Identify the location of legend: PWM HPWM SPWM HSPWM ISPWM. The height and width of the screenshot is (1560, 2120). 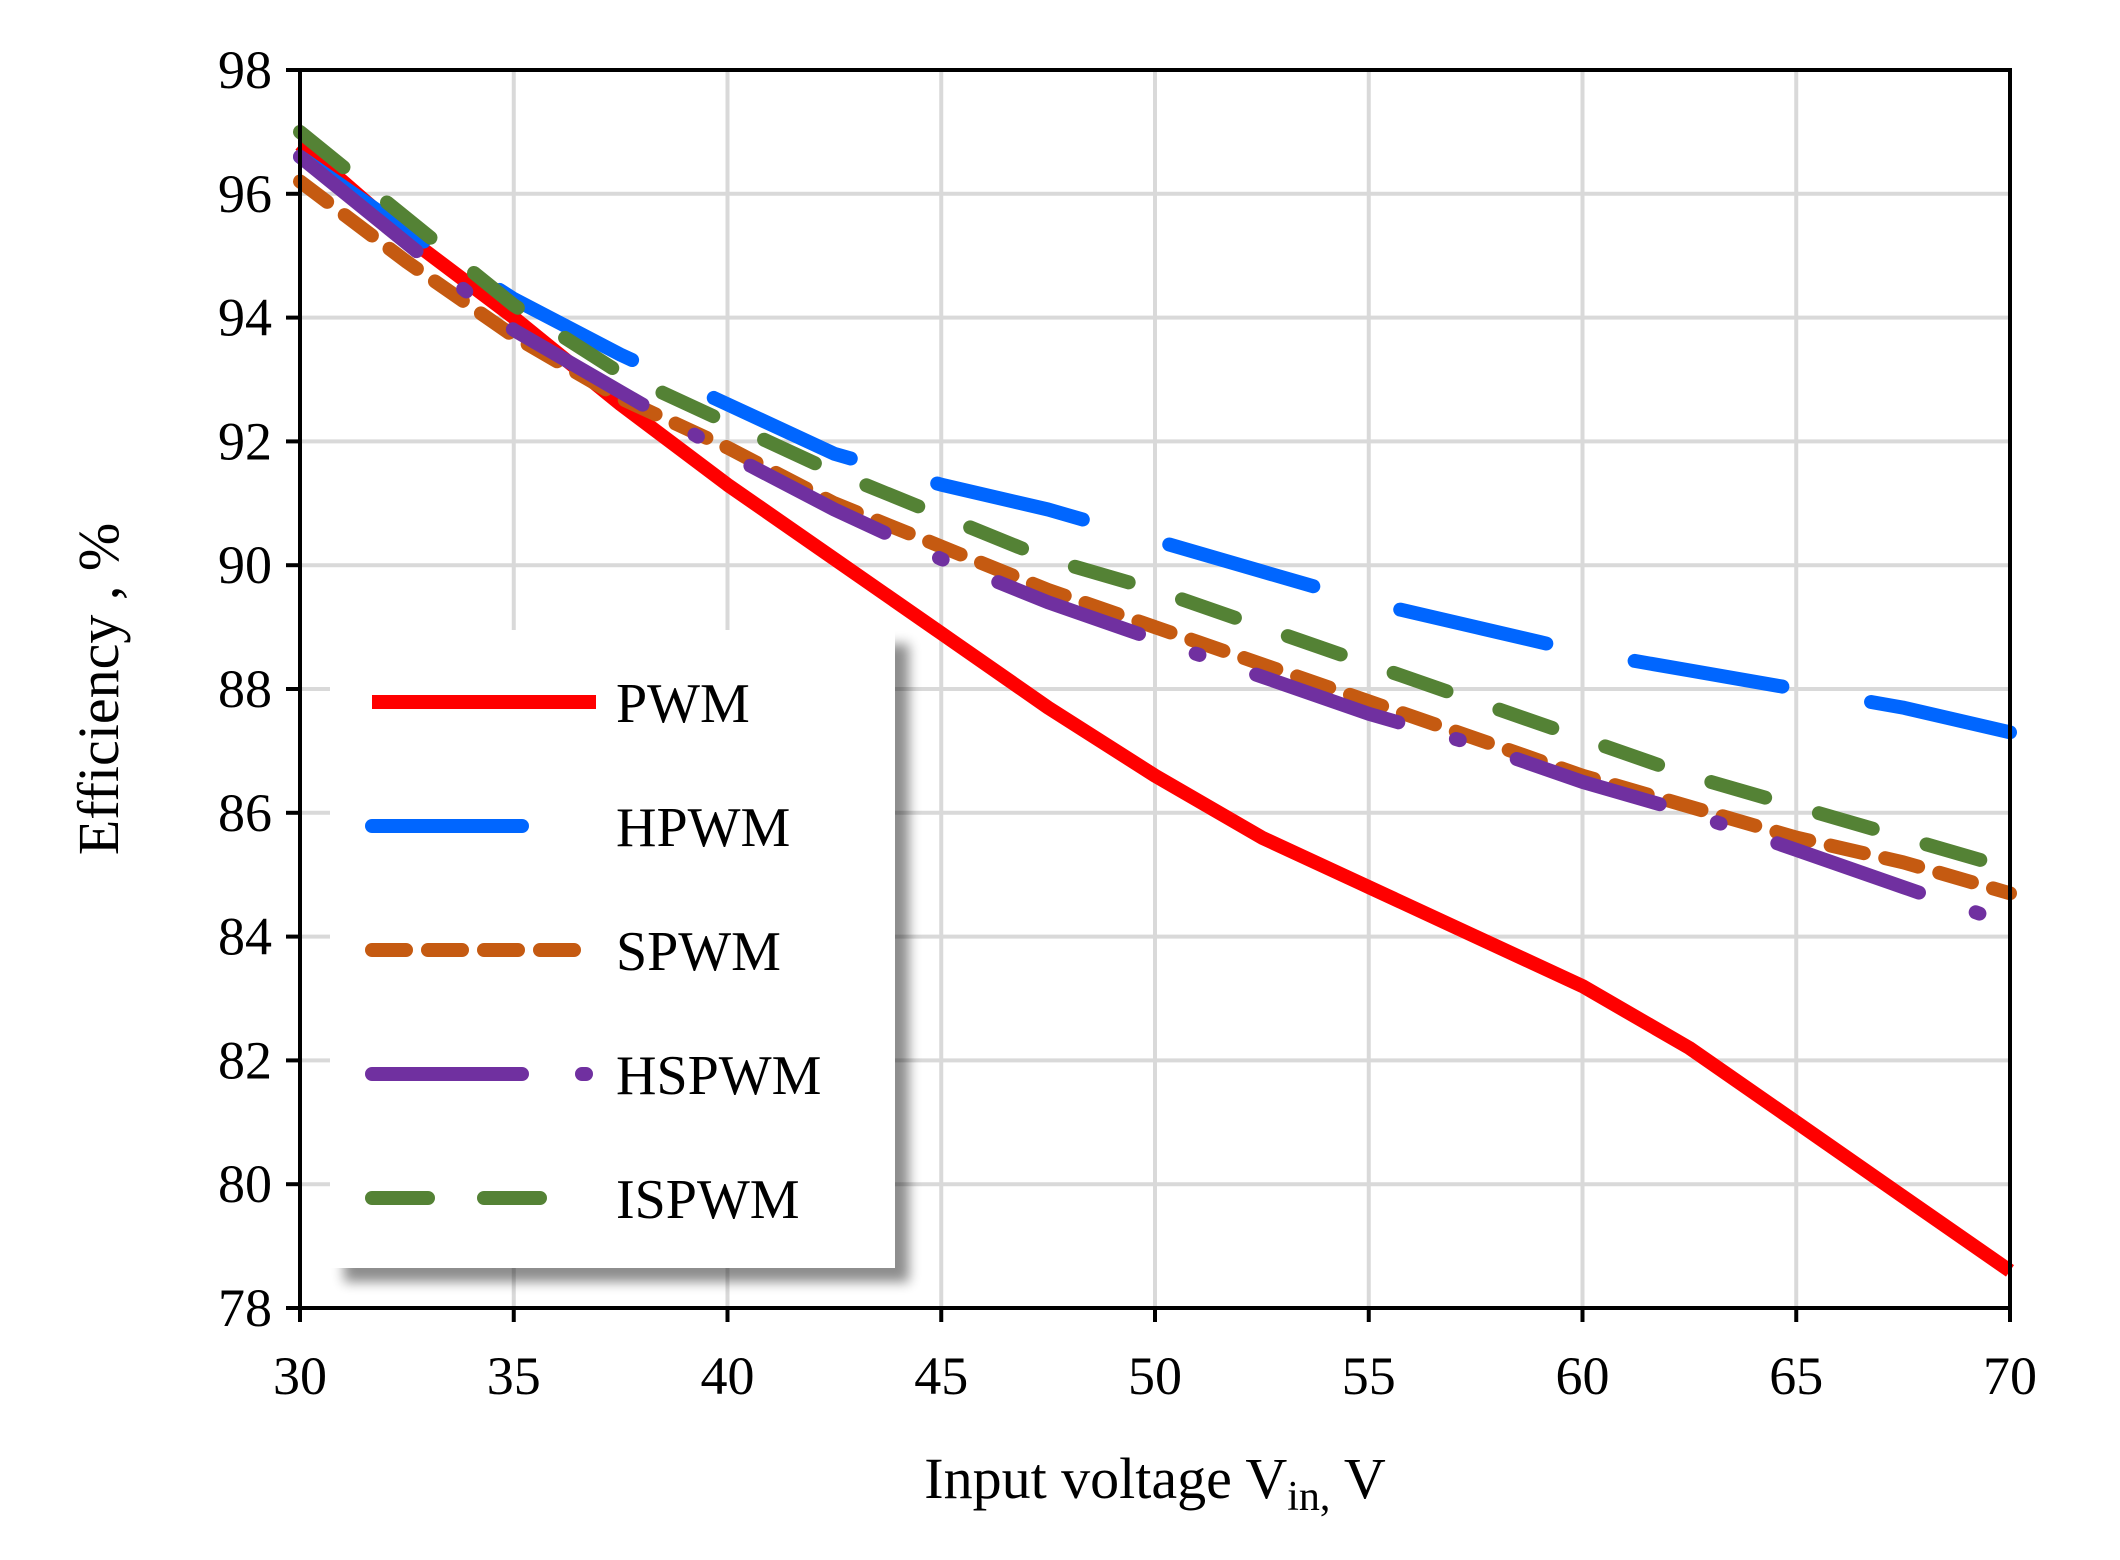
(612, 949).